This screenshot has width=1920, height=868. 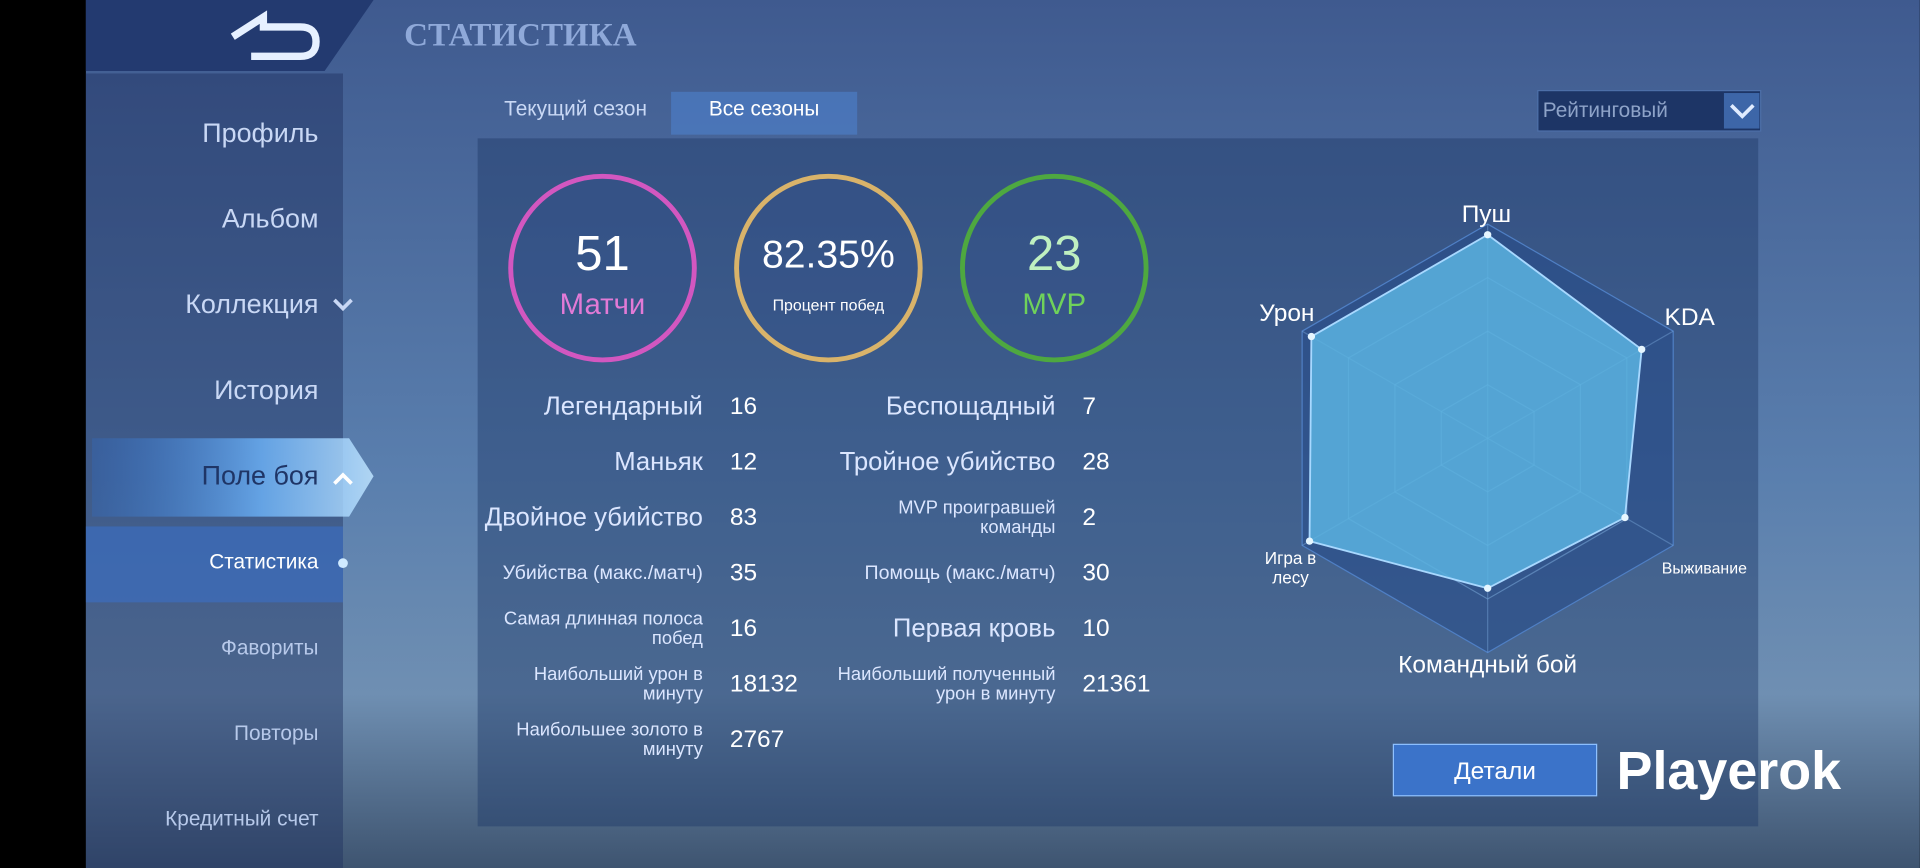 What do you see at coordinates (1116, 683) in the screenshot?
I see `stat-value: 21361` at bounding box center [1116, 683].